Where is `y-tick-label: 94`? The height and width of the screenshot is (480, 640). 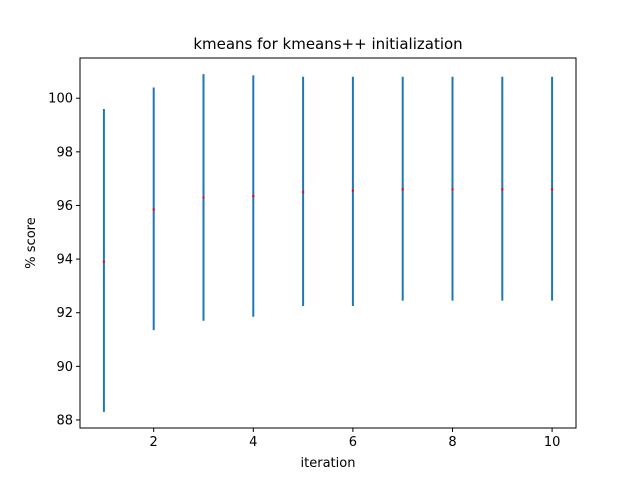 y-tick-label: 94 is located at coordinates (64, 260).